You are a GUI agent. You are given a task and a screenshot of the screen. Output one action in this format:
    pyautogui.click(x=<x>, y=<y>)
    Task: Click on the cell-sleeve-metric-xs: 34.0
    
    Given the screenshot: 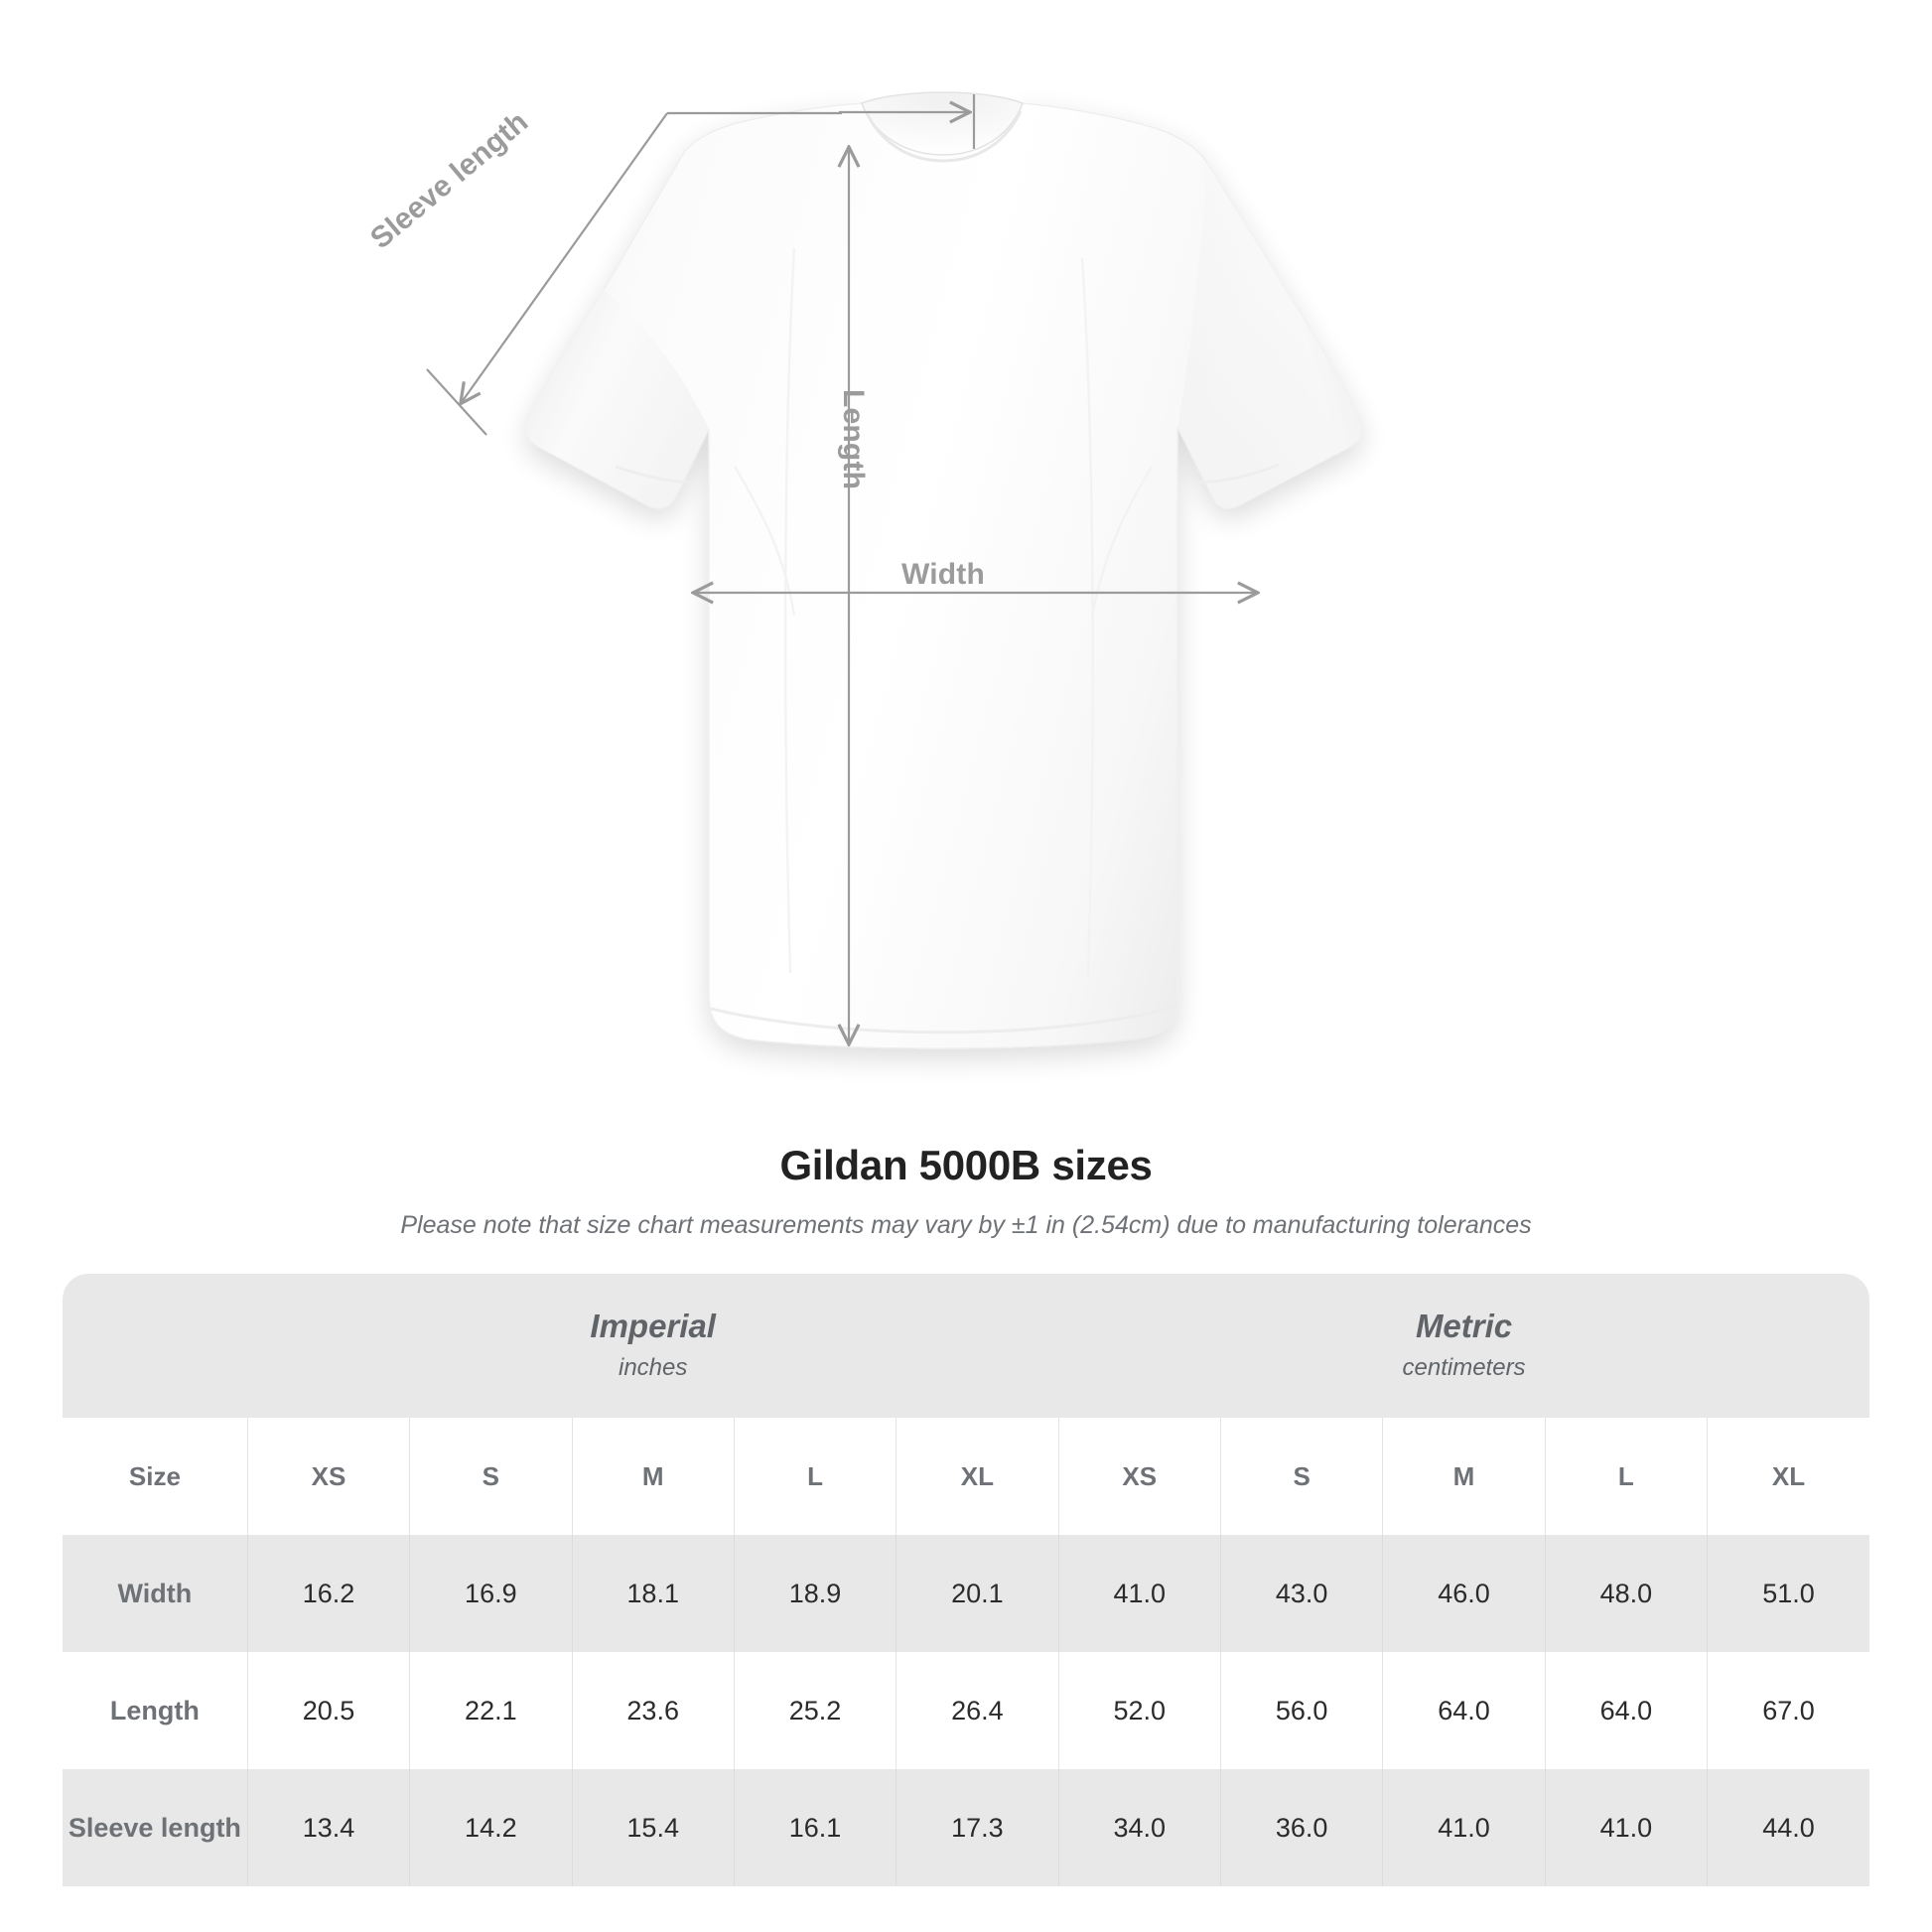 What is the action you would take?
    pyautogui.click(x=1139, y=1828)
    